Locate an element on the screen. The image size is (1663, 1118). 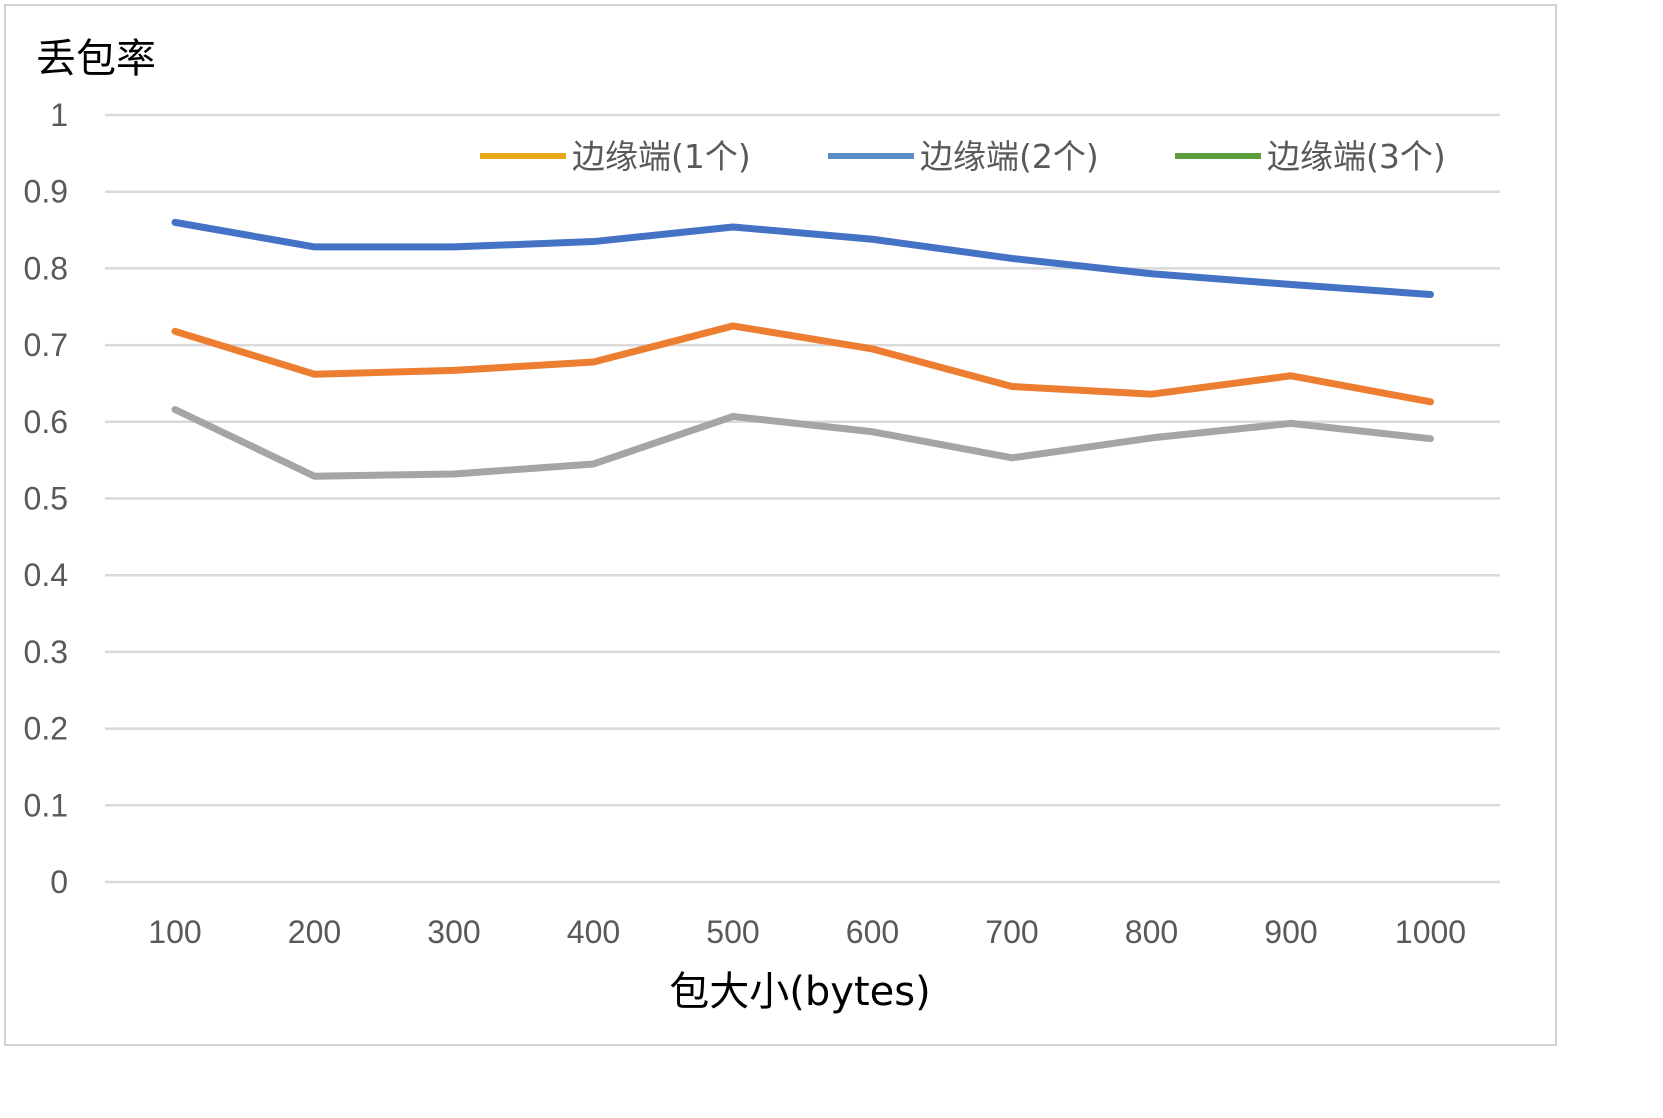
y-tick-label: 0.5 is located at coordinates (46, 499).